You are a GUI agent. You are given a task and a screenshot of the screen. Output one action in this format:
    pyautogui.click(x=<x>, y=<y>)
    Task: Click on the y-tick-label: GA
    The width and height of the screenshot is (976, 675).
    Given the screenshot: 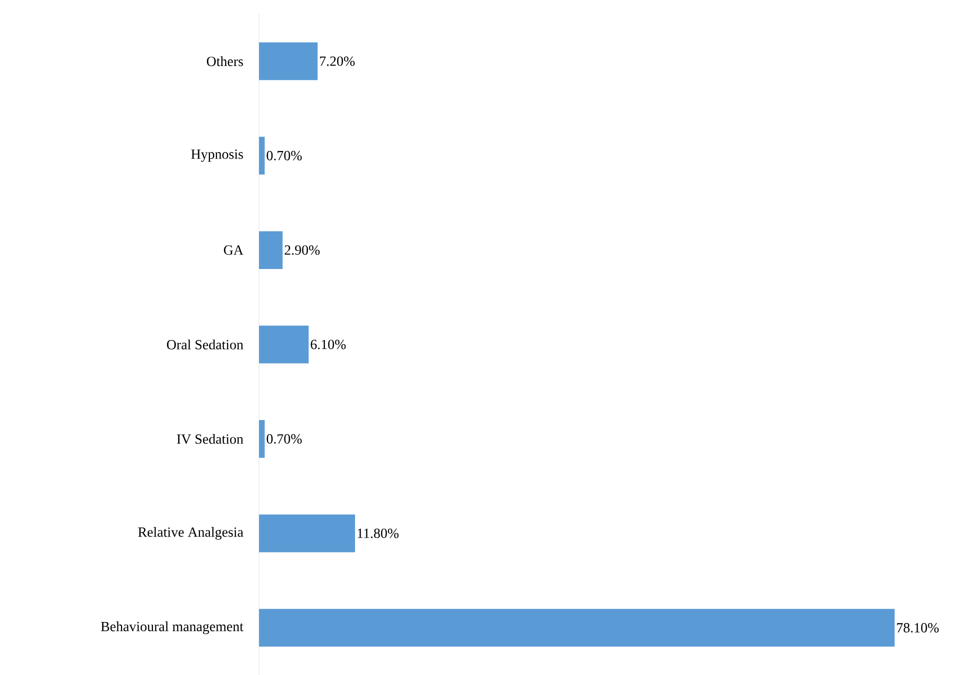 What is the action you would take?
    pyautogui.click(x=234, y=250)
    